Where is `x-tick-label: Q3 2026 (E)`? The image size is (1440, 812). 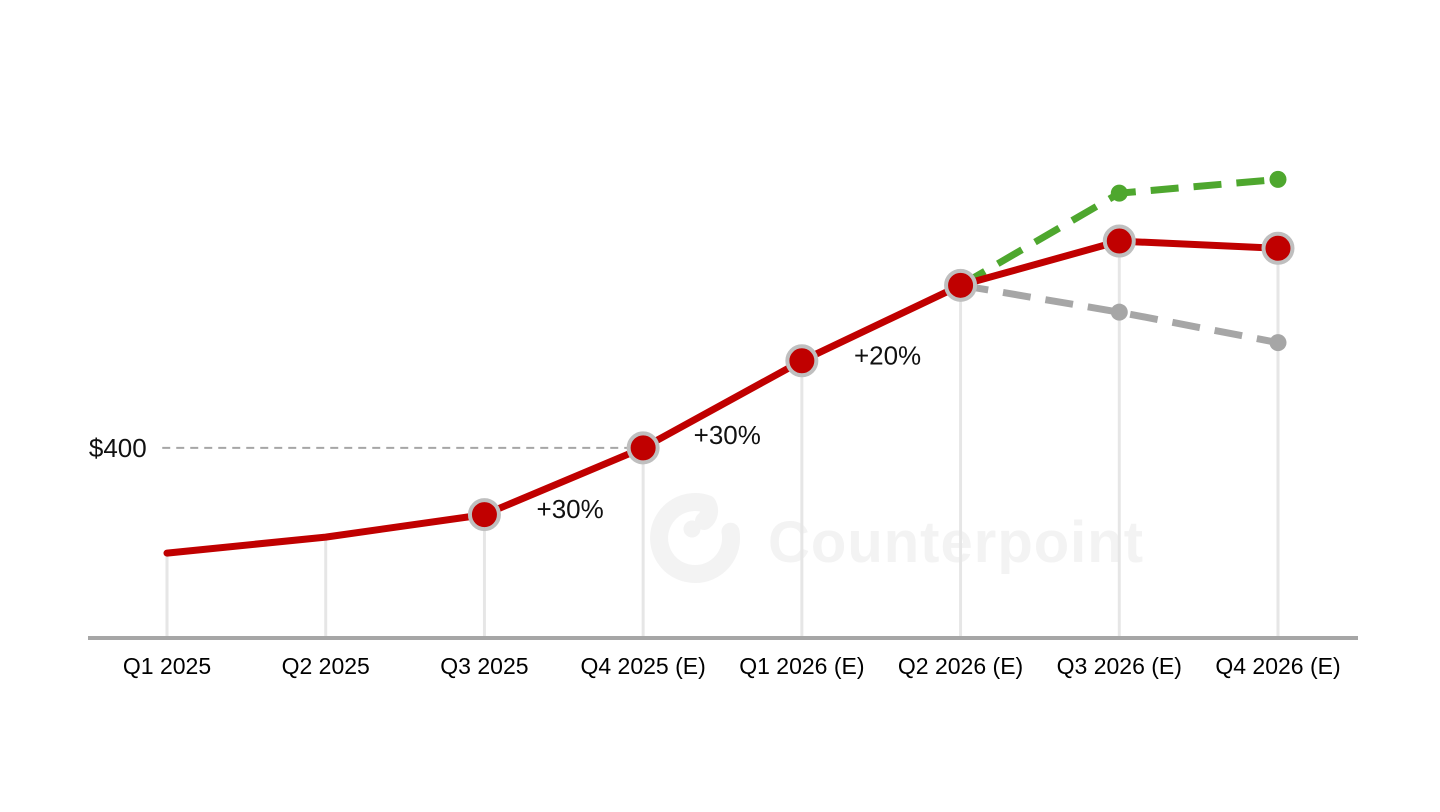 x-tick-label: Q3 2026 (E) is located at coordinates (1119, 666).